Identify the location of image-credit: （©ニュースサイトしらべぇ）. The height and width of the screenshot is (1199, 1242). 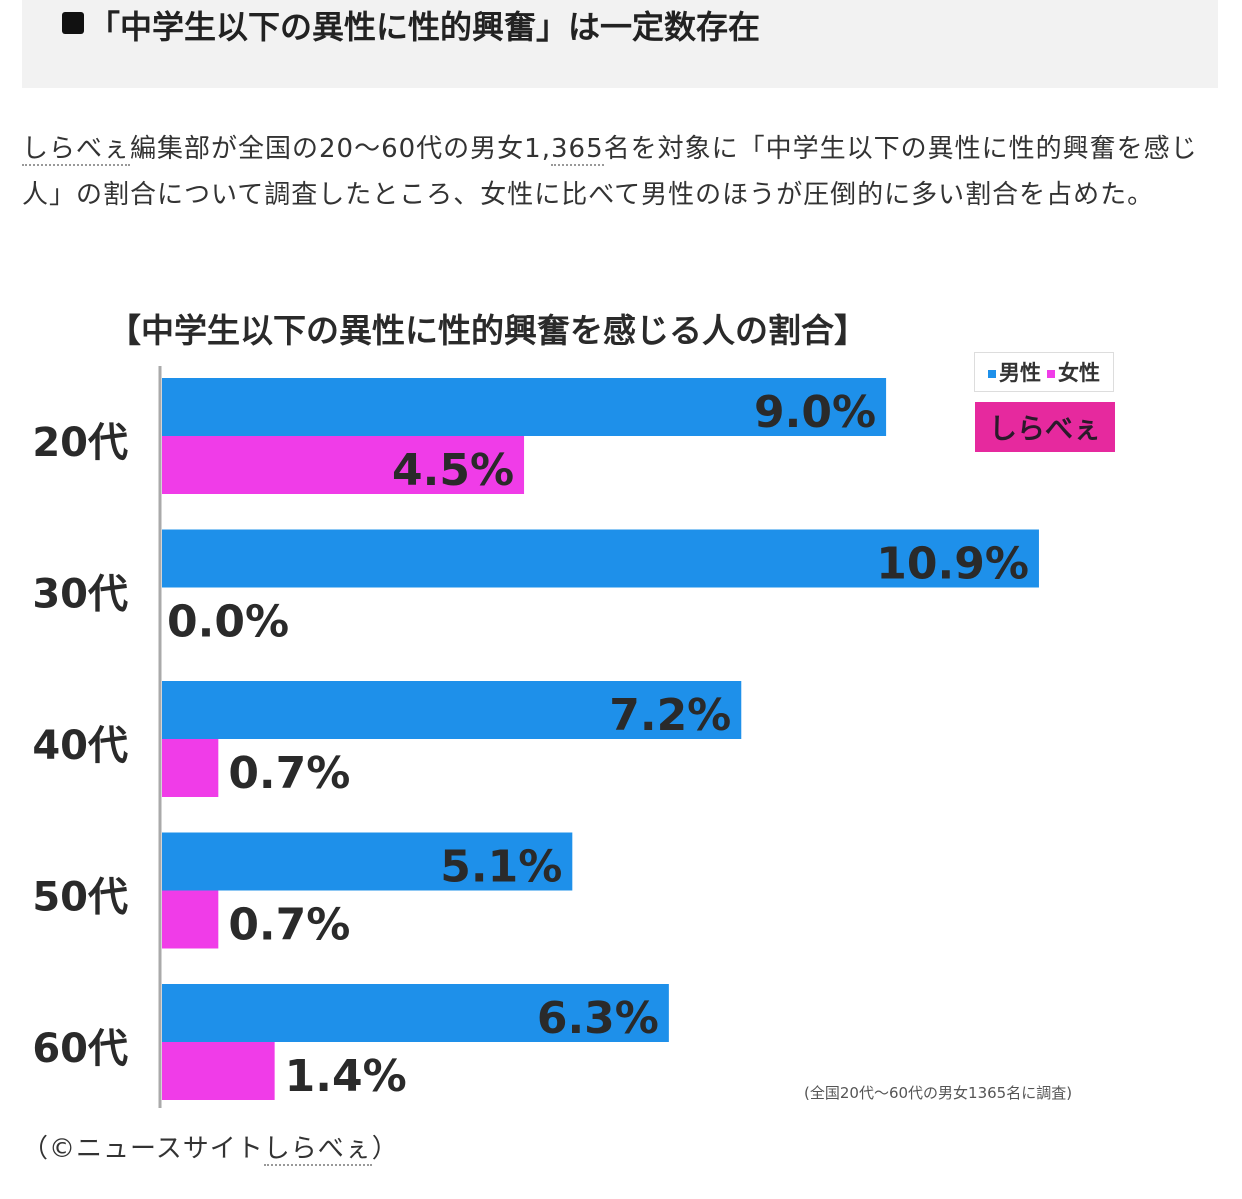
(210, 1147).